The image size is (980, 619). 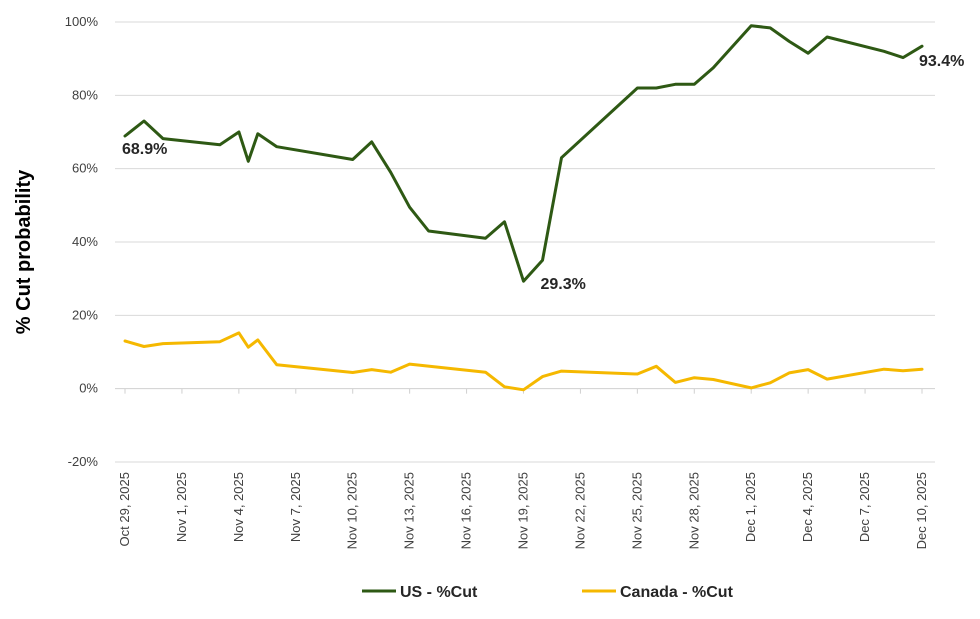 What do you see at coordinates (409, 510) in the screenshot?
I see `x-tick-label: Nov 13, 2025` at bounding box center [409, 510].